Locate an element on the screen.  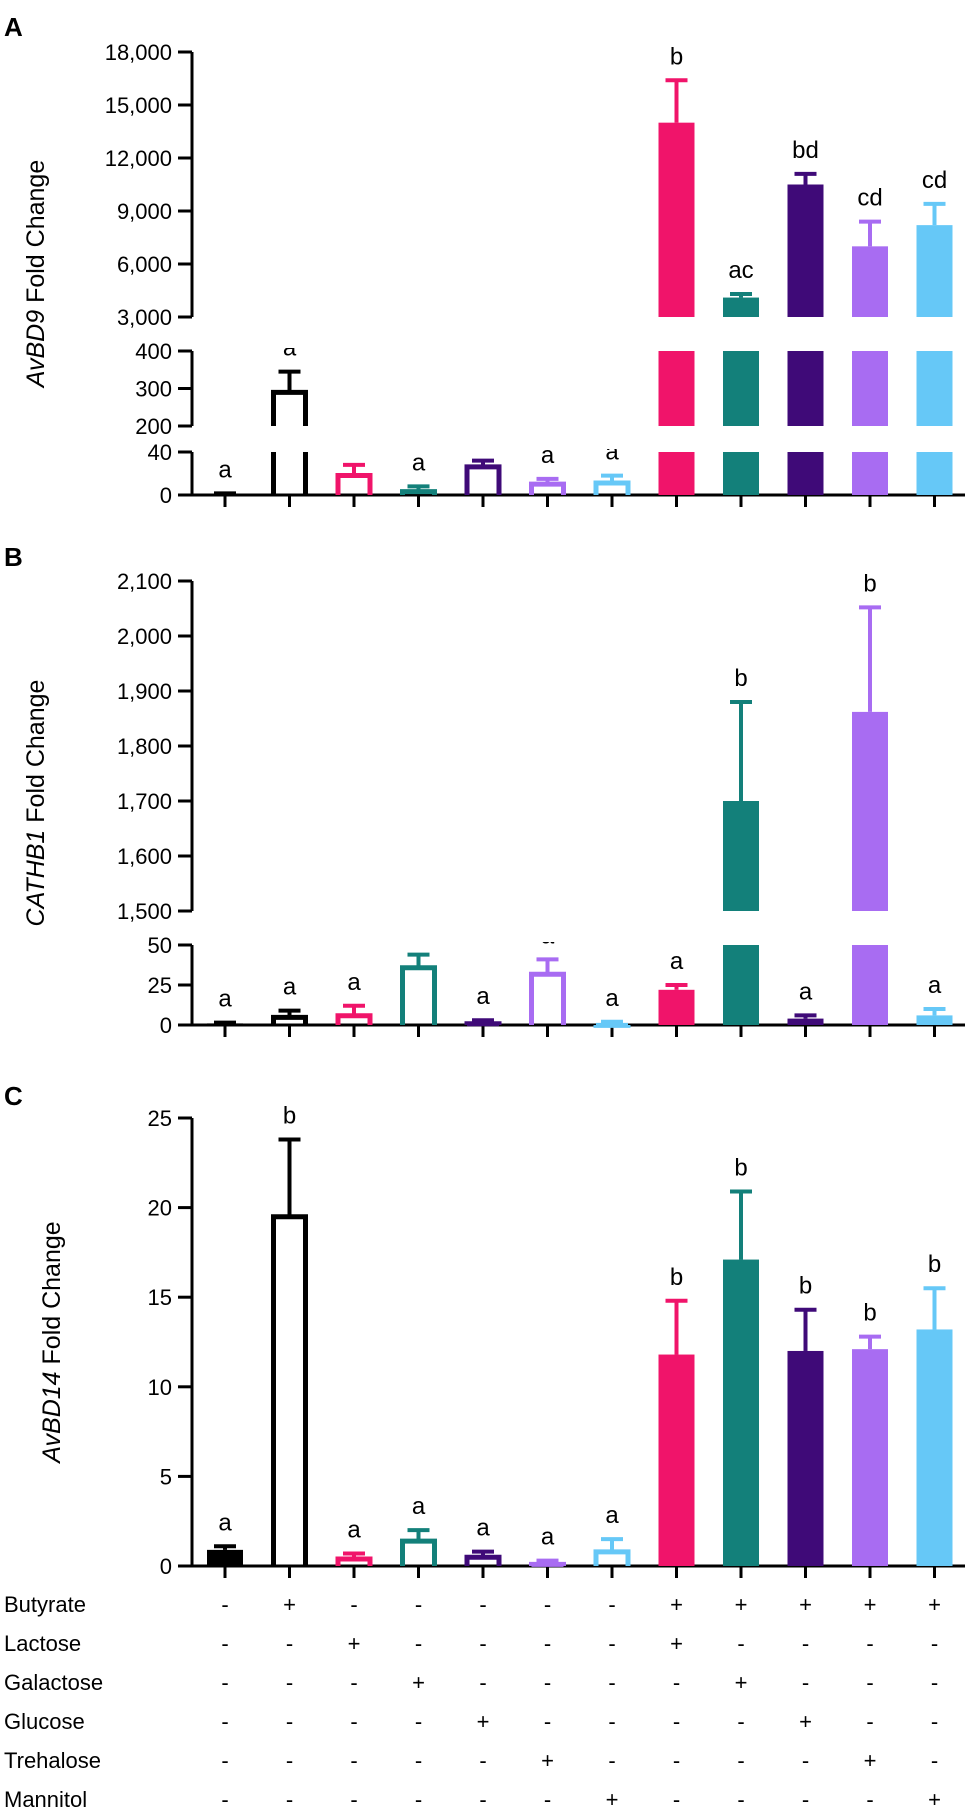
y-tick-label: 18,000 is located at coordinates (138, 52).